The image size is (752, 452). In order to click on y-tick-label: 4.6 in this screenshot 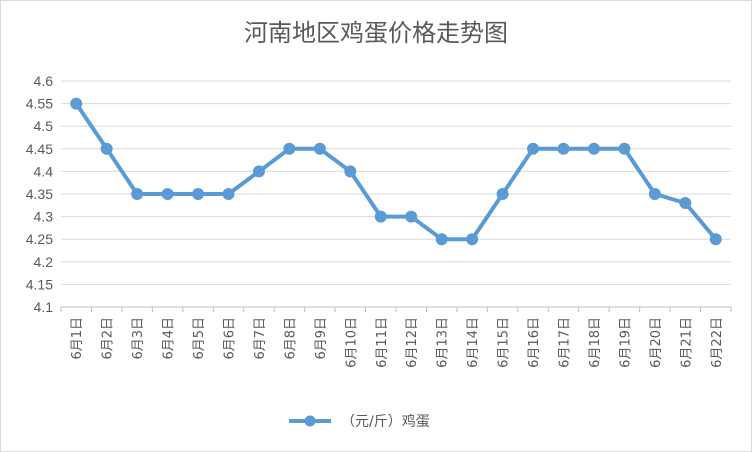, I will do `click(44, 81)`.